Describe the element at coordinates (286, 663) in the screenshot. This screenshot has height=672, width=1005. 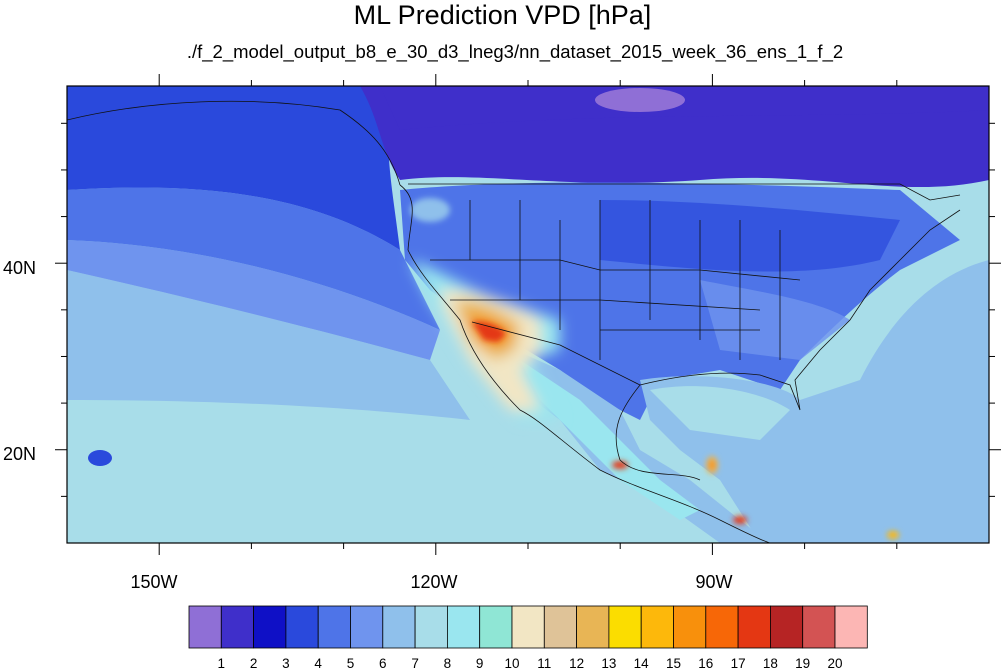
I see `colorbar-label: 3` at that location.